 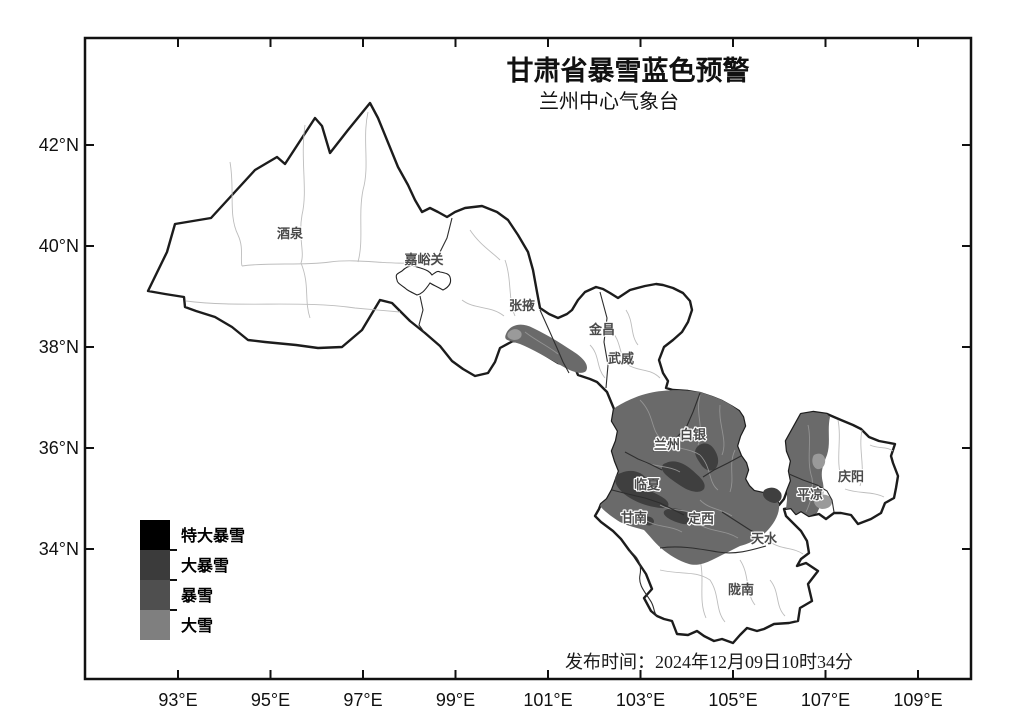 What do you see at coordinates (808, 464) in the screenshot?
I see `blizzard-area-qingyang` at bounding box center [808, 464].